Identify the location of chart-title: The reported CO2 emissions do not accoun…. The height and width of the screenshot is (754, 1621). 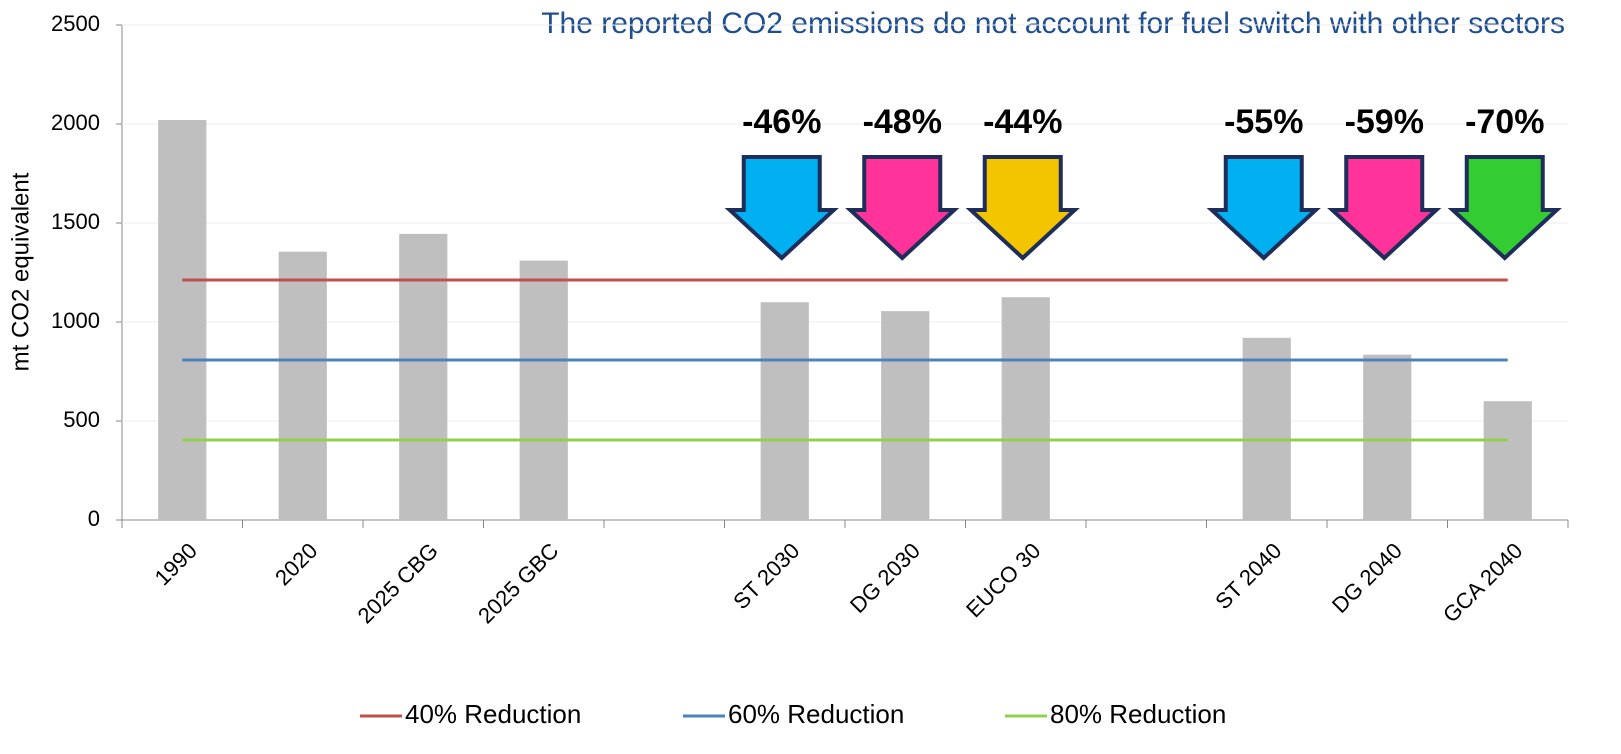
(1053, 23).